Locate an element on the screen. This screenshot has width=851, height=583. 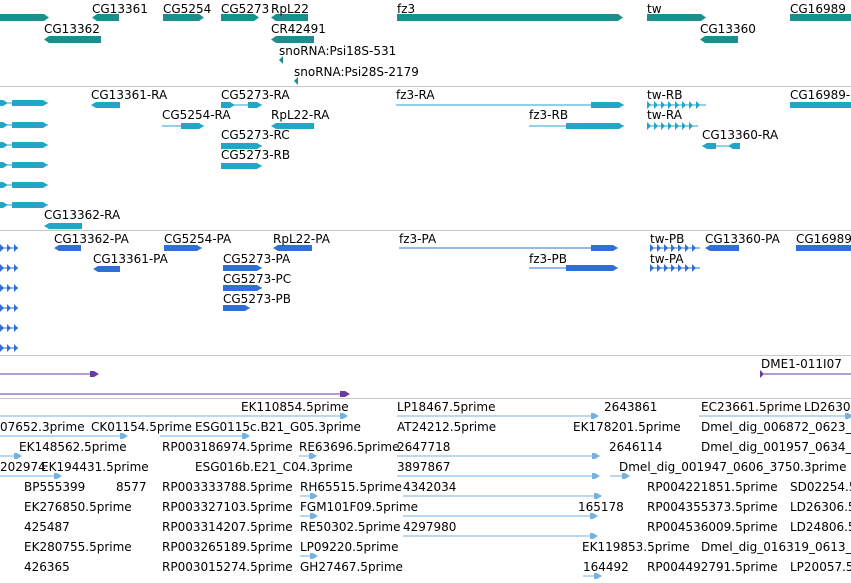
transcript-label: tw-RA is located at coordinates (664, 115).